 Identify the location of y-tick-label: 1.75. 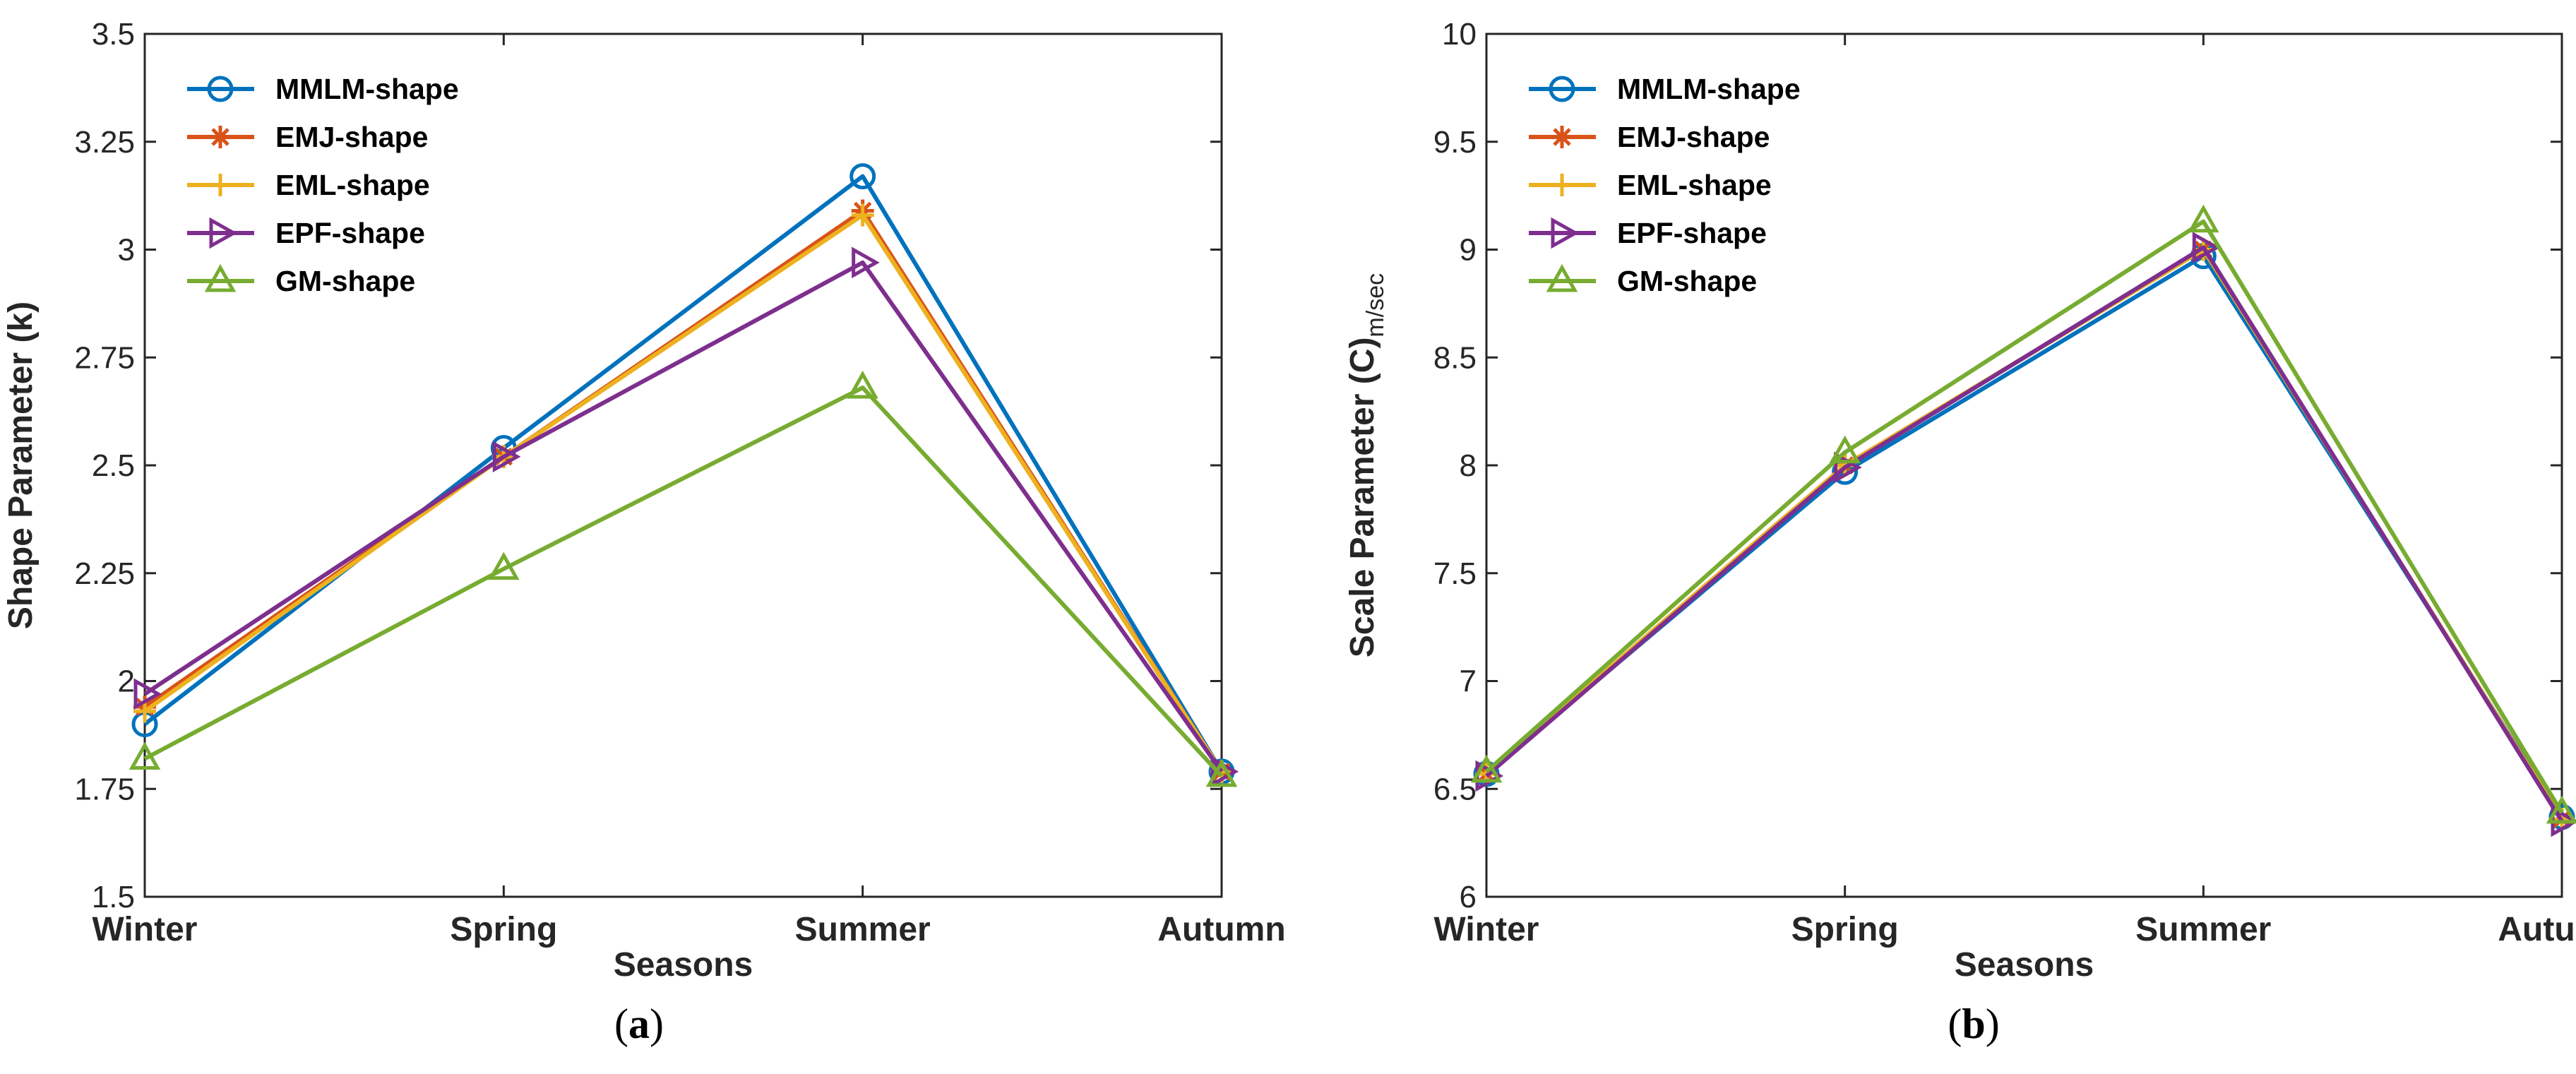
(104, 789).